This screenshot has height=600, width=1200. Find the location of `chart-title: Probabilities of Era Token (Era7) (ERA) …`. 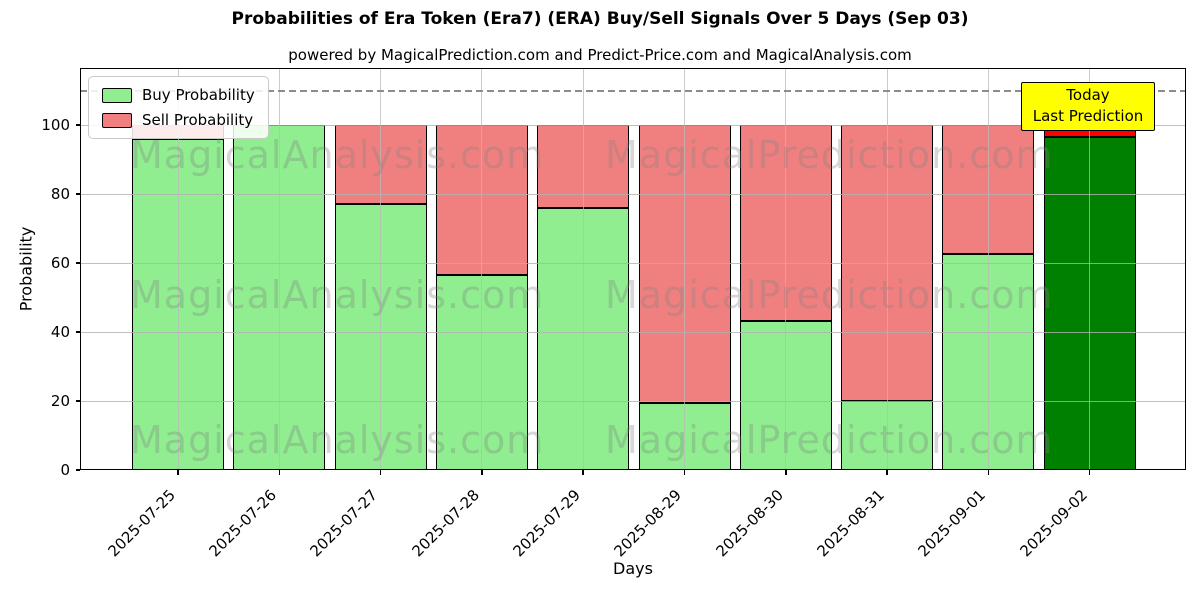

chart-title: Probabilities of Era Token (Era7) (ERA) … is located at coordinates (600, 19).